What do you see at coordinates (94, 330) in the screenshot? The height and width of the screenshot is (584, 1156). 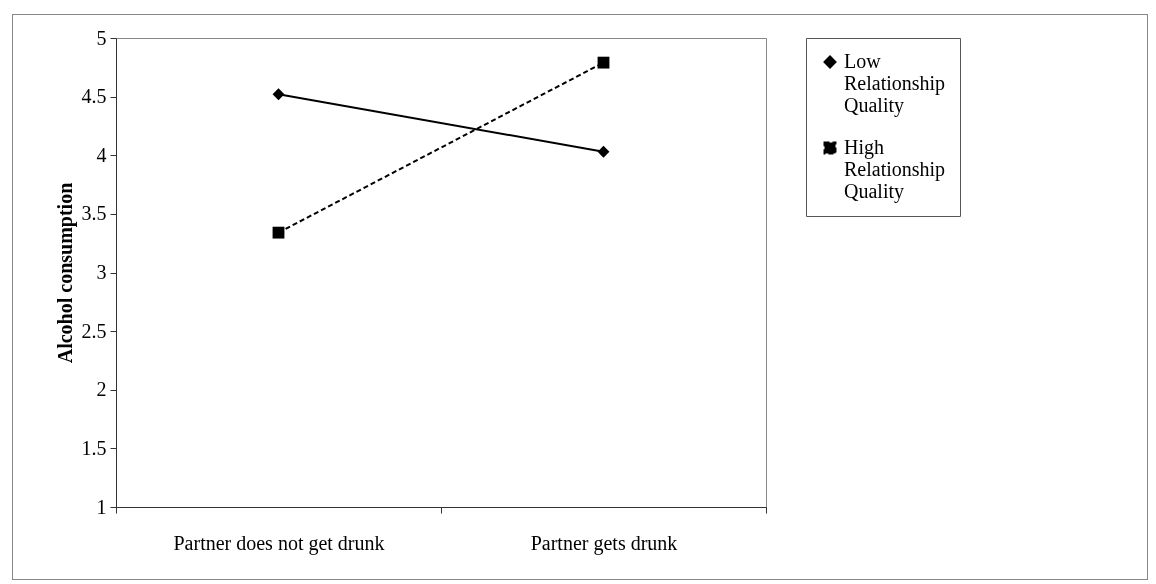 I see `y-tick-label: 2.5` at bounding box center [94, 330].